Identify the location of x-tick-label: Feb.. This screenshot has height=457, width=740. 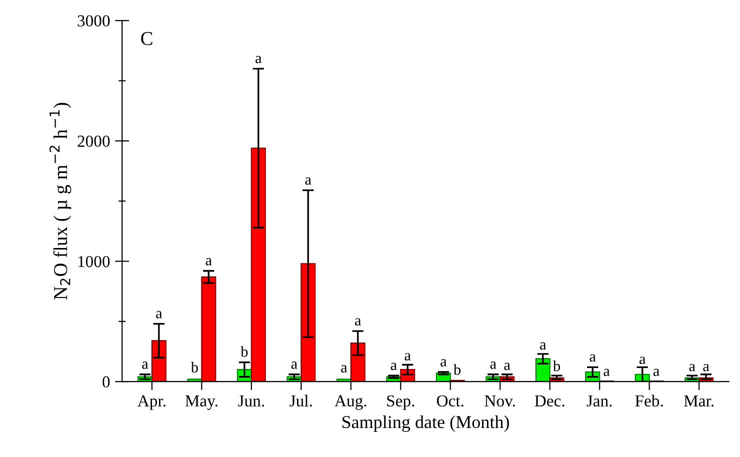
(649, 400).